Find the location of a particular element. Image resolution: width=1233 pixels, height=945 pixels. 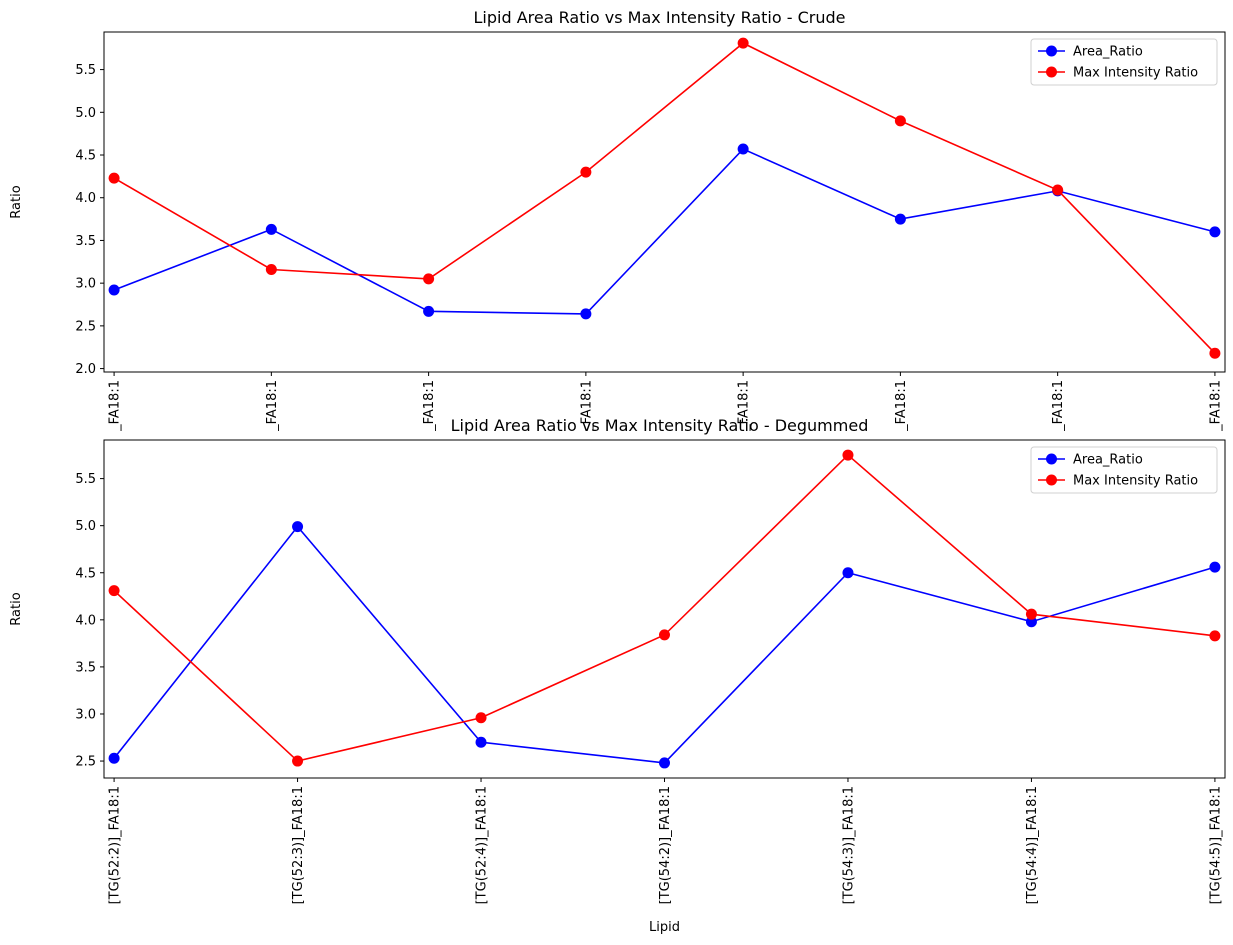

x-tick-label: [TG(52:3)]_FA18:1 is located at coordinates (298, 845).